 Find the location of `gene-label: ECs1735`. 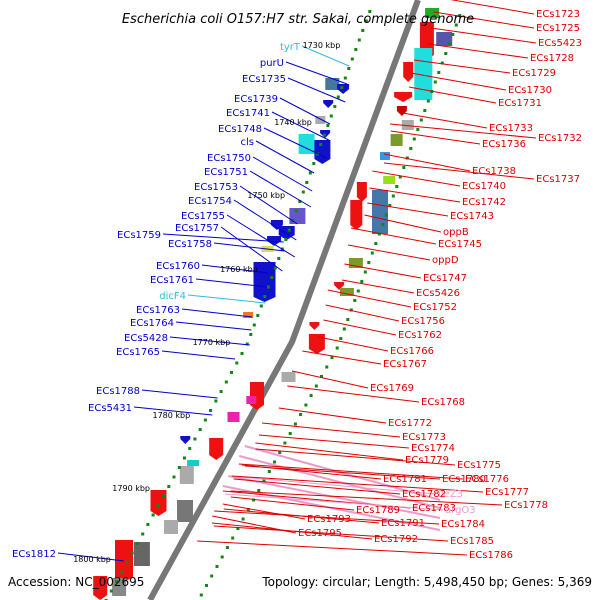

gene-label: ECs1735 is located at coordinates (264, 79).